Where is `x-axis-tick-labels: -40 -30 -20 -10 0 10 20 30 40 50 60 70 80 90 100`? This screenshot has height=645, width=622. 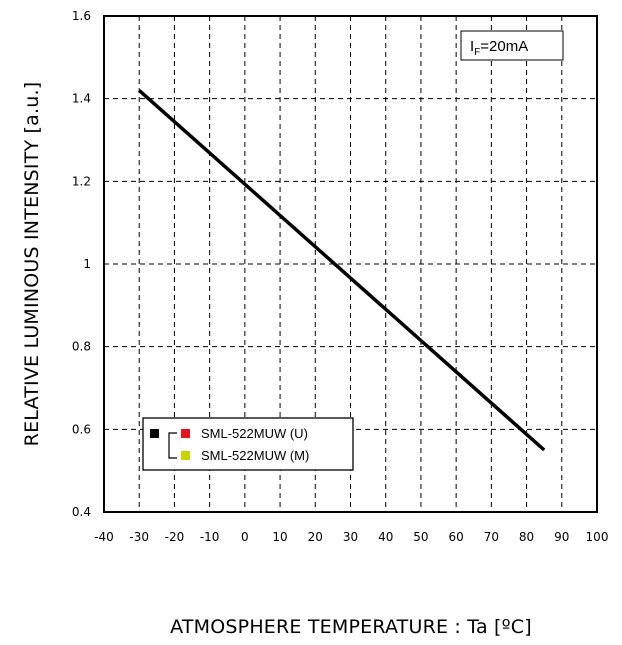 x-axis-tick-labels: -40 -30 -20 -10 0 10 20 30 40 50 60 70 80 90 100 is located at coordinates (351, 537).